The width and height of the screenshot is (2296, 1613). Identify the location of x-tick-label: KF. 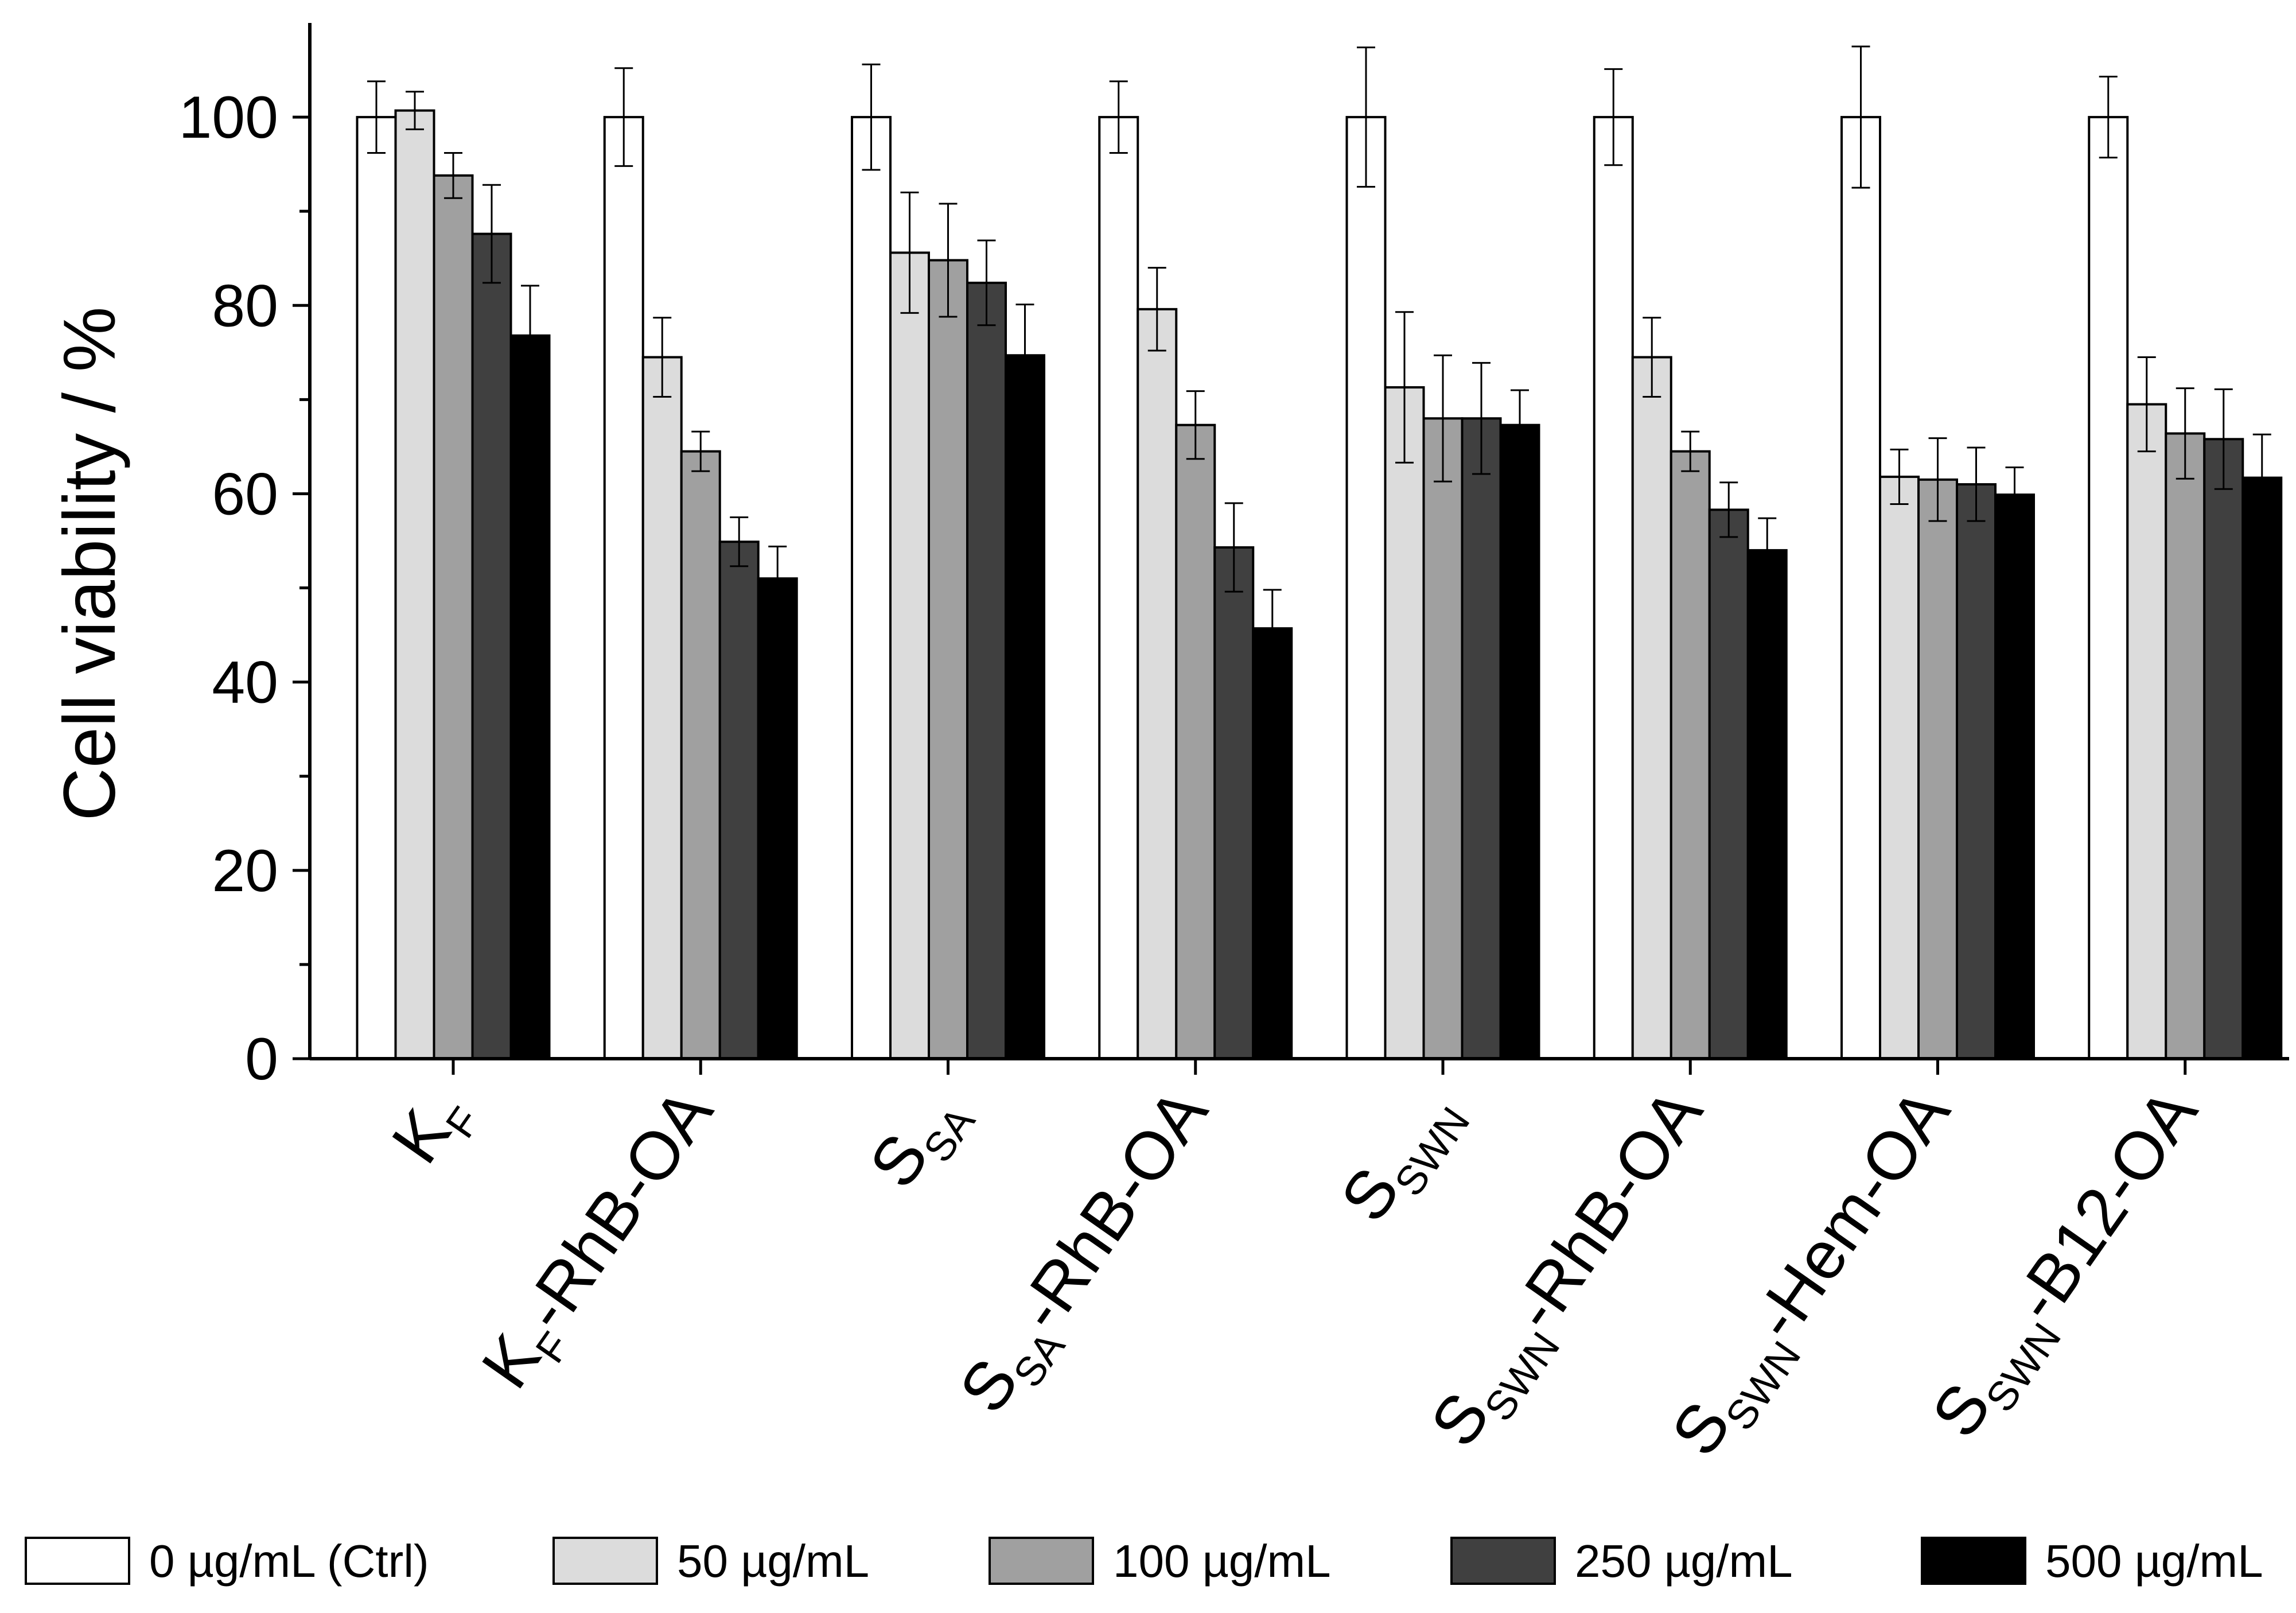
(433, 1129).